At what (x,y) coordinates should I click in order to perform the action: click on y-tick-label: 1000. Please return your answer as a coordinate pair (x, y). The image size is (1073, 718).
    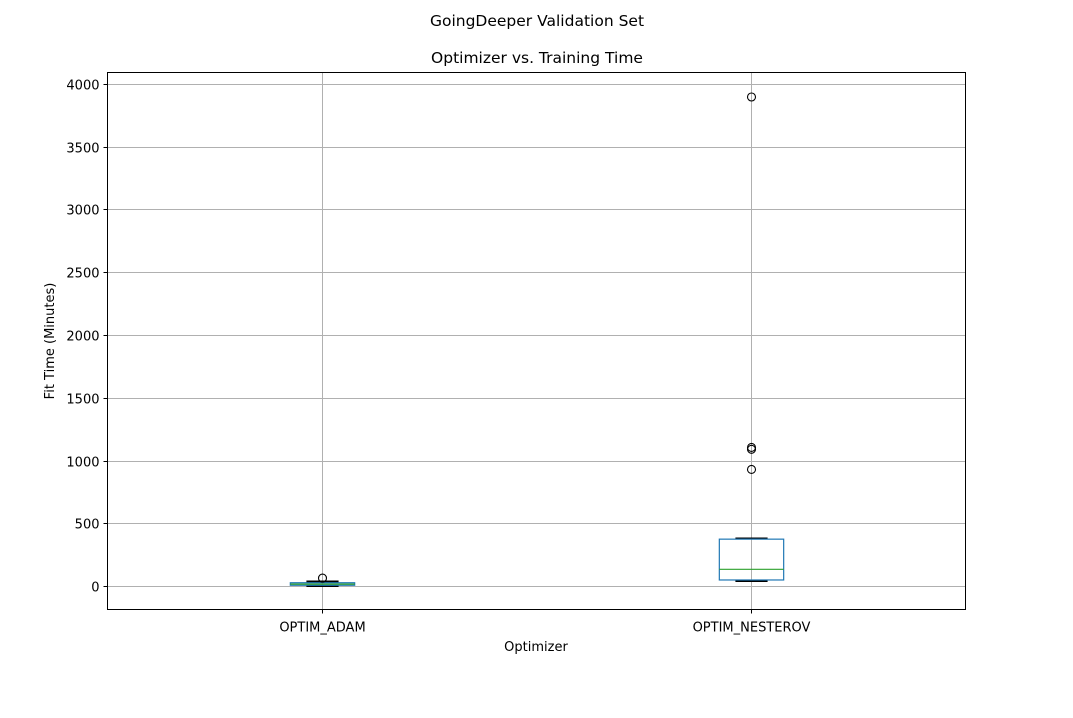
    Looking at the image, I should click on (82, 463).